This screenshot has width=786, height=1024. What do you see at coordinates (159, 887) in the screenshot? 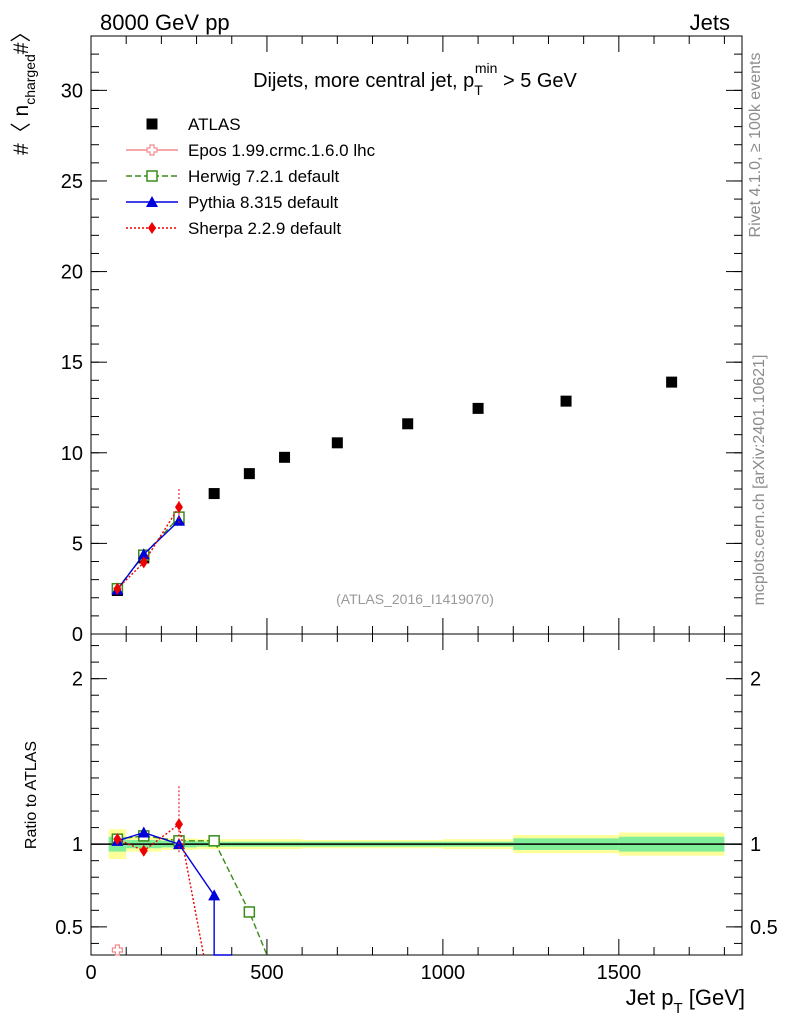
I see `ratio-series-sherpa-2-2-9-default` at bounding box center [159, 887].